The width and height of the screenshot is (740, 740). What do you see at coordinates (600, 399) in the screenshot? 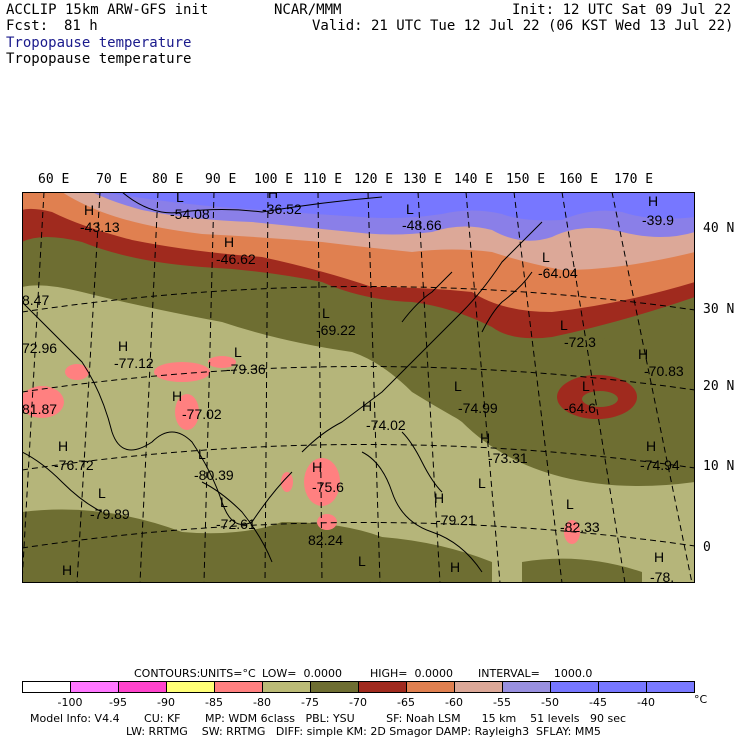
I see `band-dark-olive-oval` at bounding box center [600, 399].